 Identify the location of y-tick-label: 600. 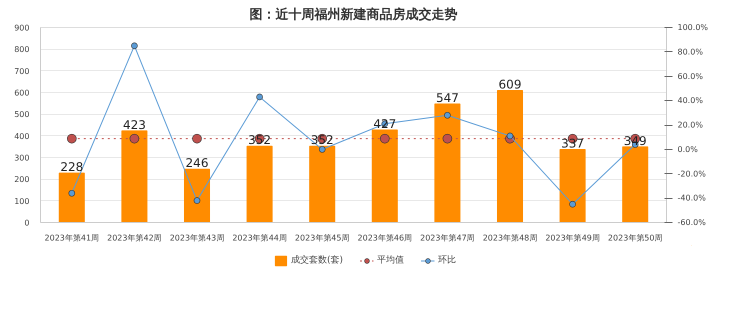
(22, 93).